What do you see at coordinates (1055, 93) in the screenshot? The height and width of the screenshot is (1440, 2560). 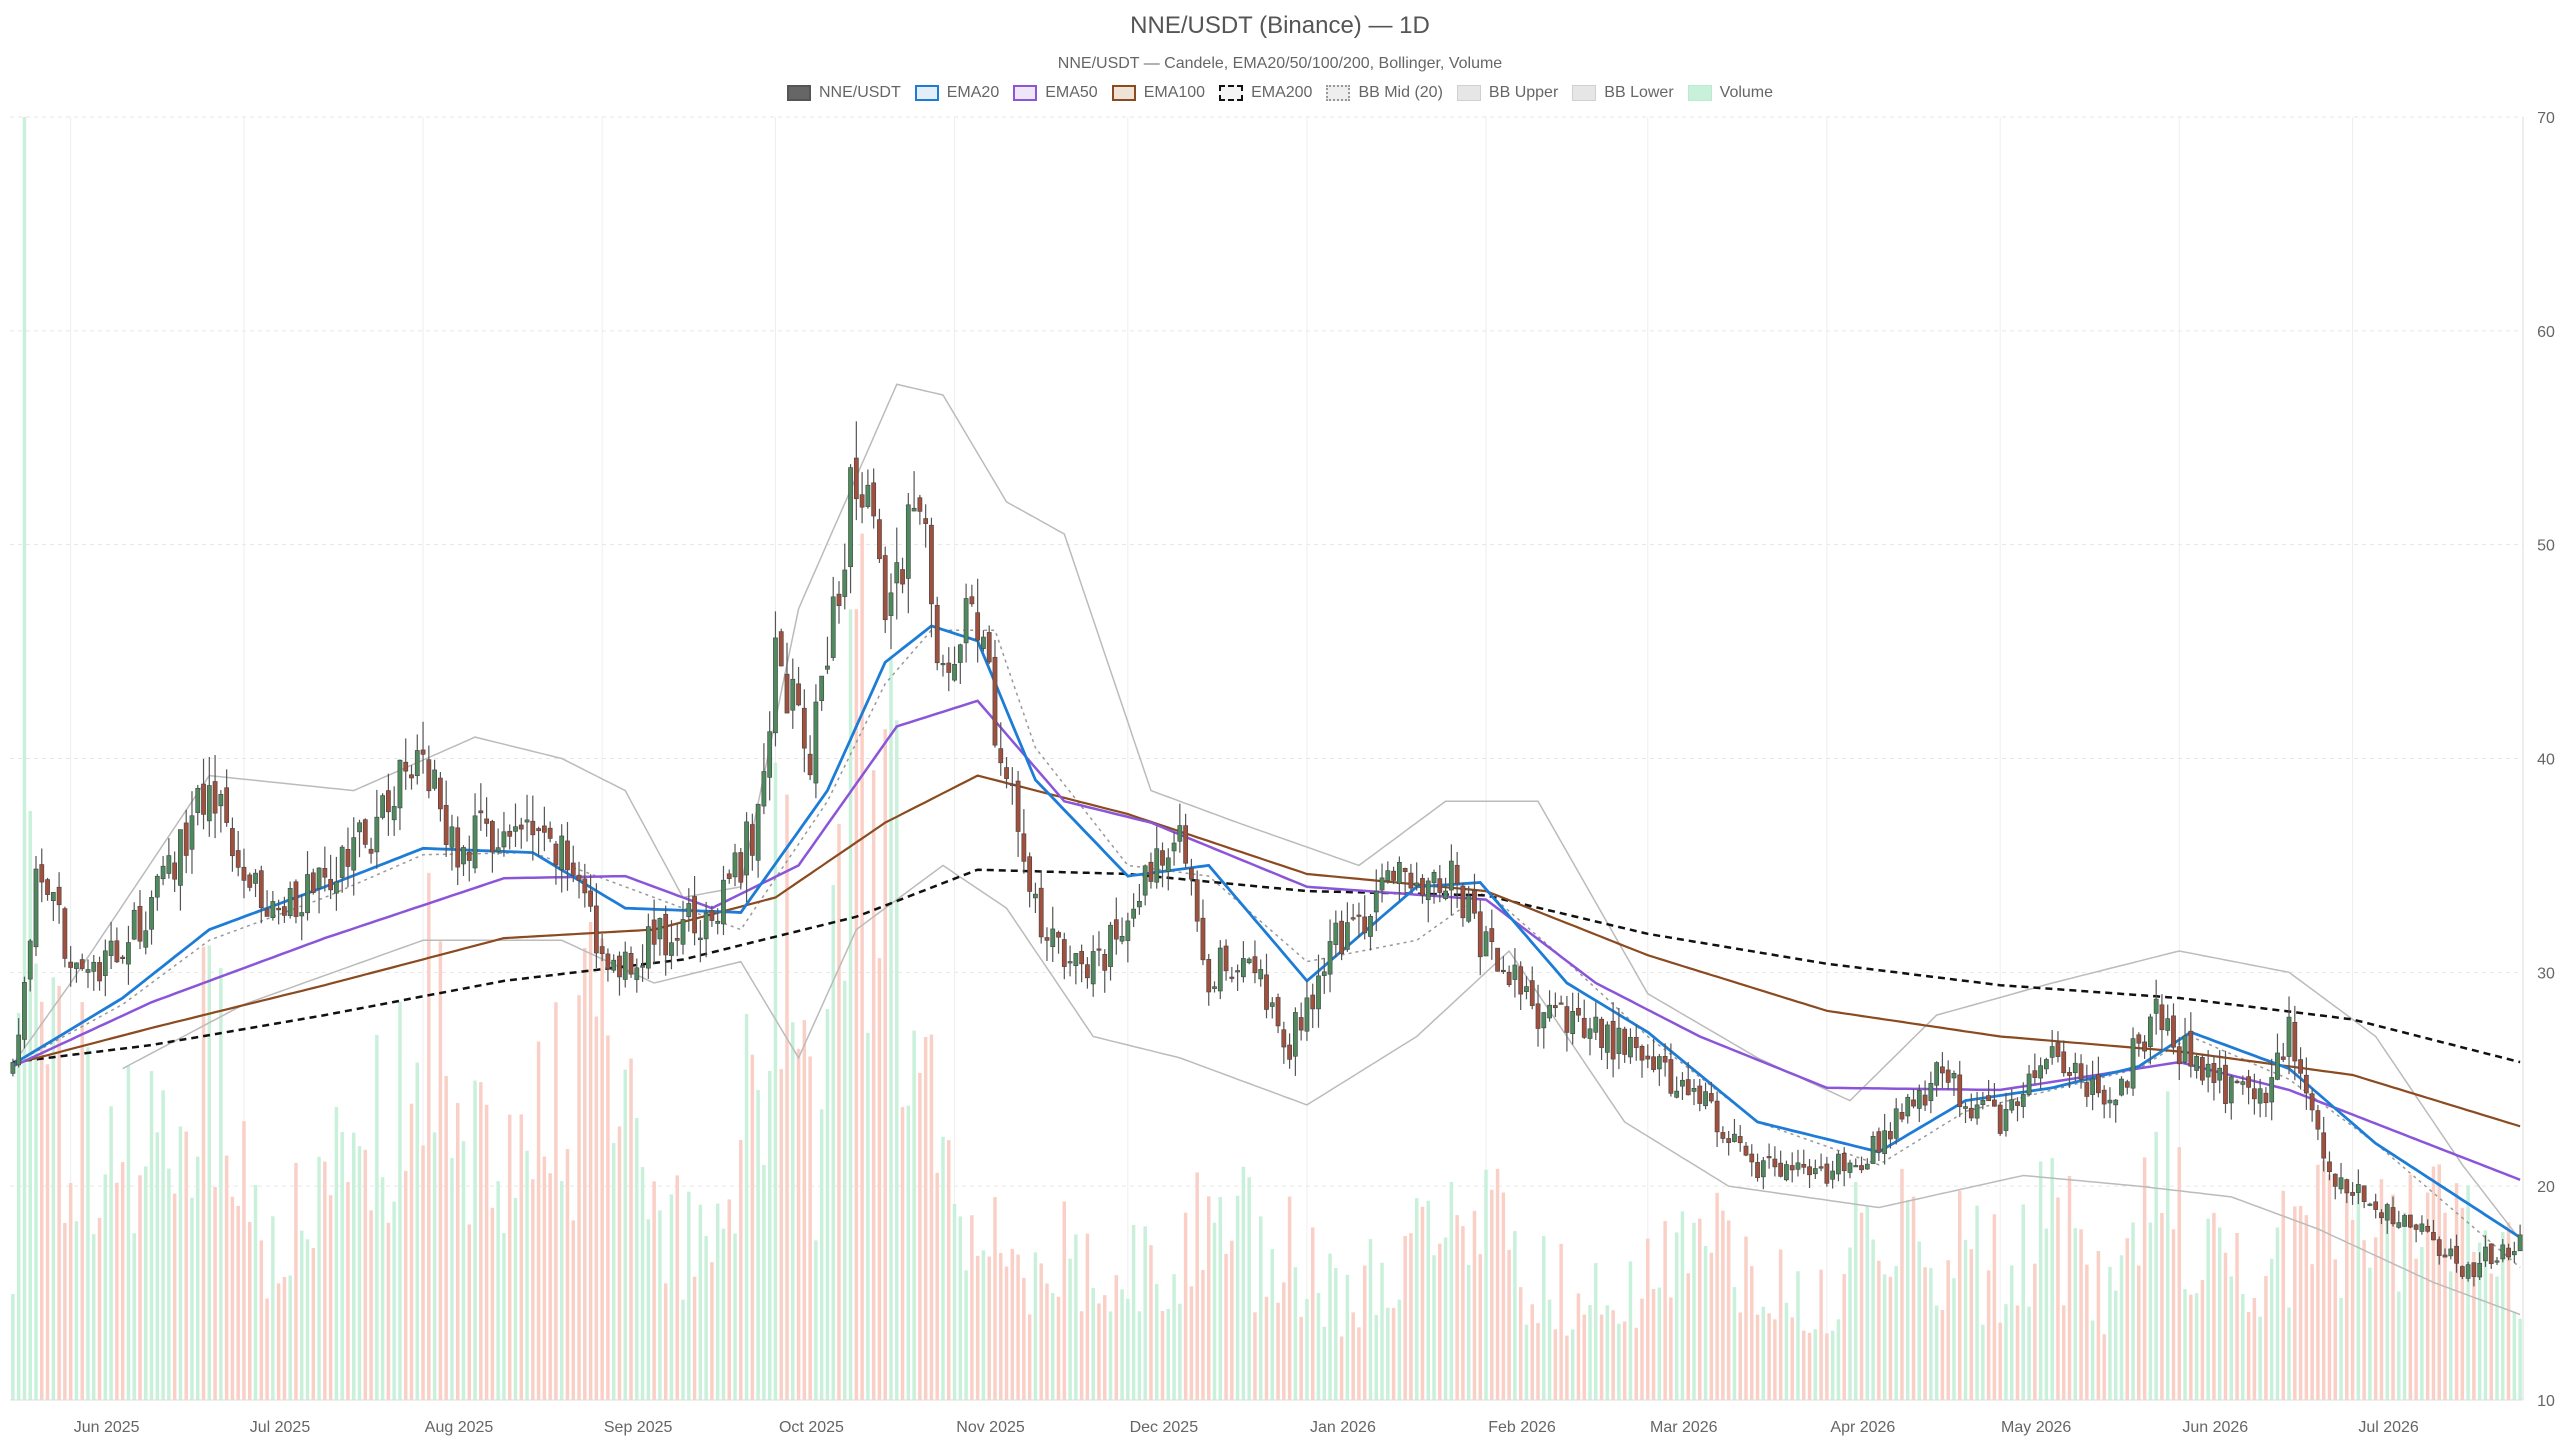 I see `legend-item-ema50: EMA50` at bounding box center [1055, 93].